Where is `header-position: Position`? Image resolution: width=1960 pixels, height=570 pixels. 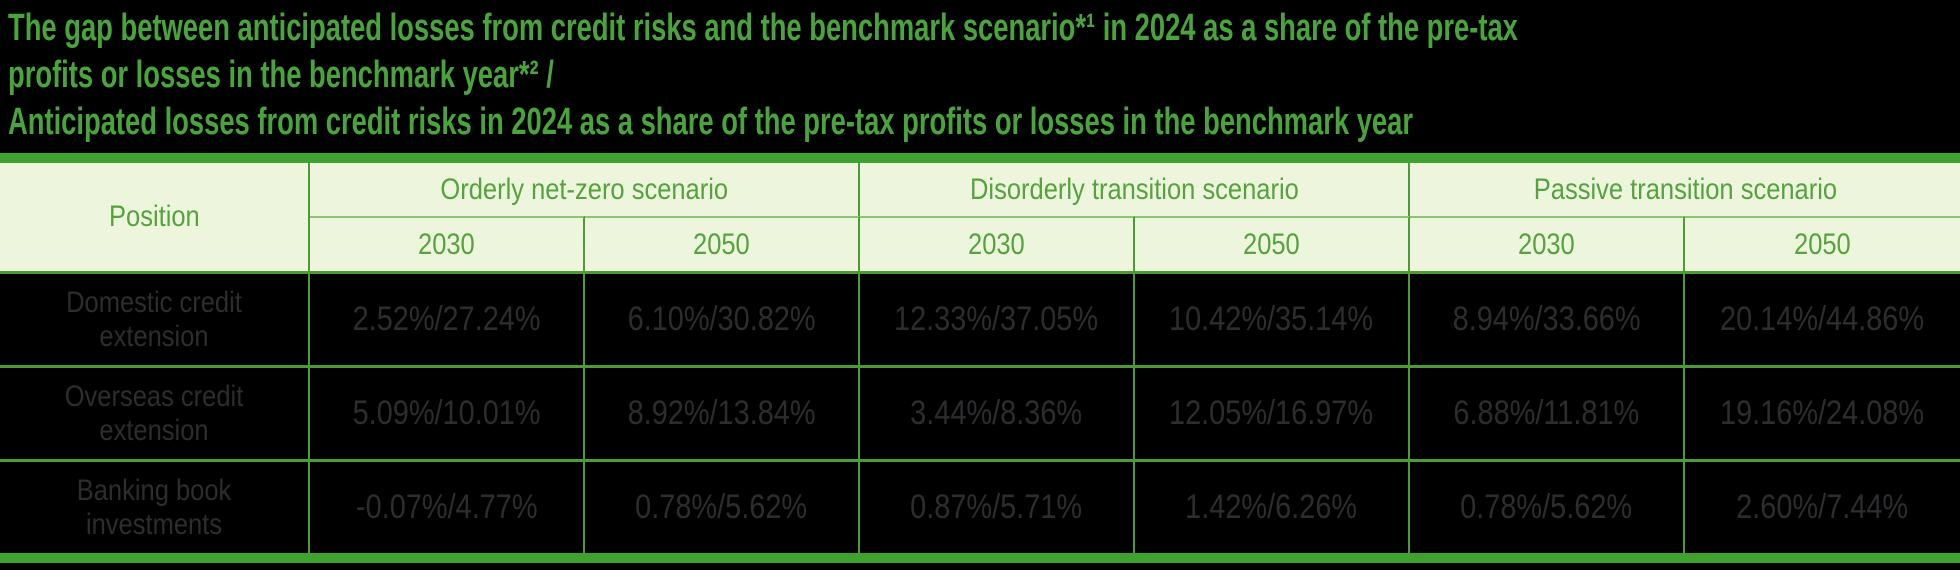
header-position: Position is located at coordinates (155, 217).